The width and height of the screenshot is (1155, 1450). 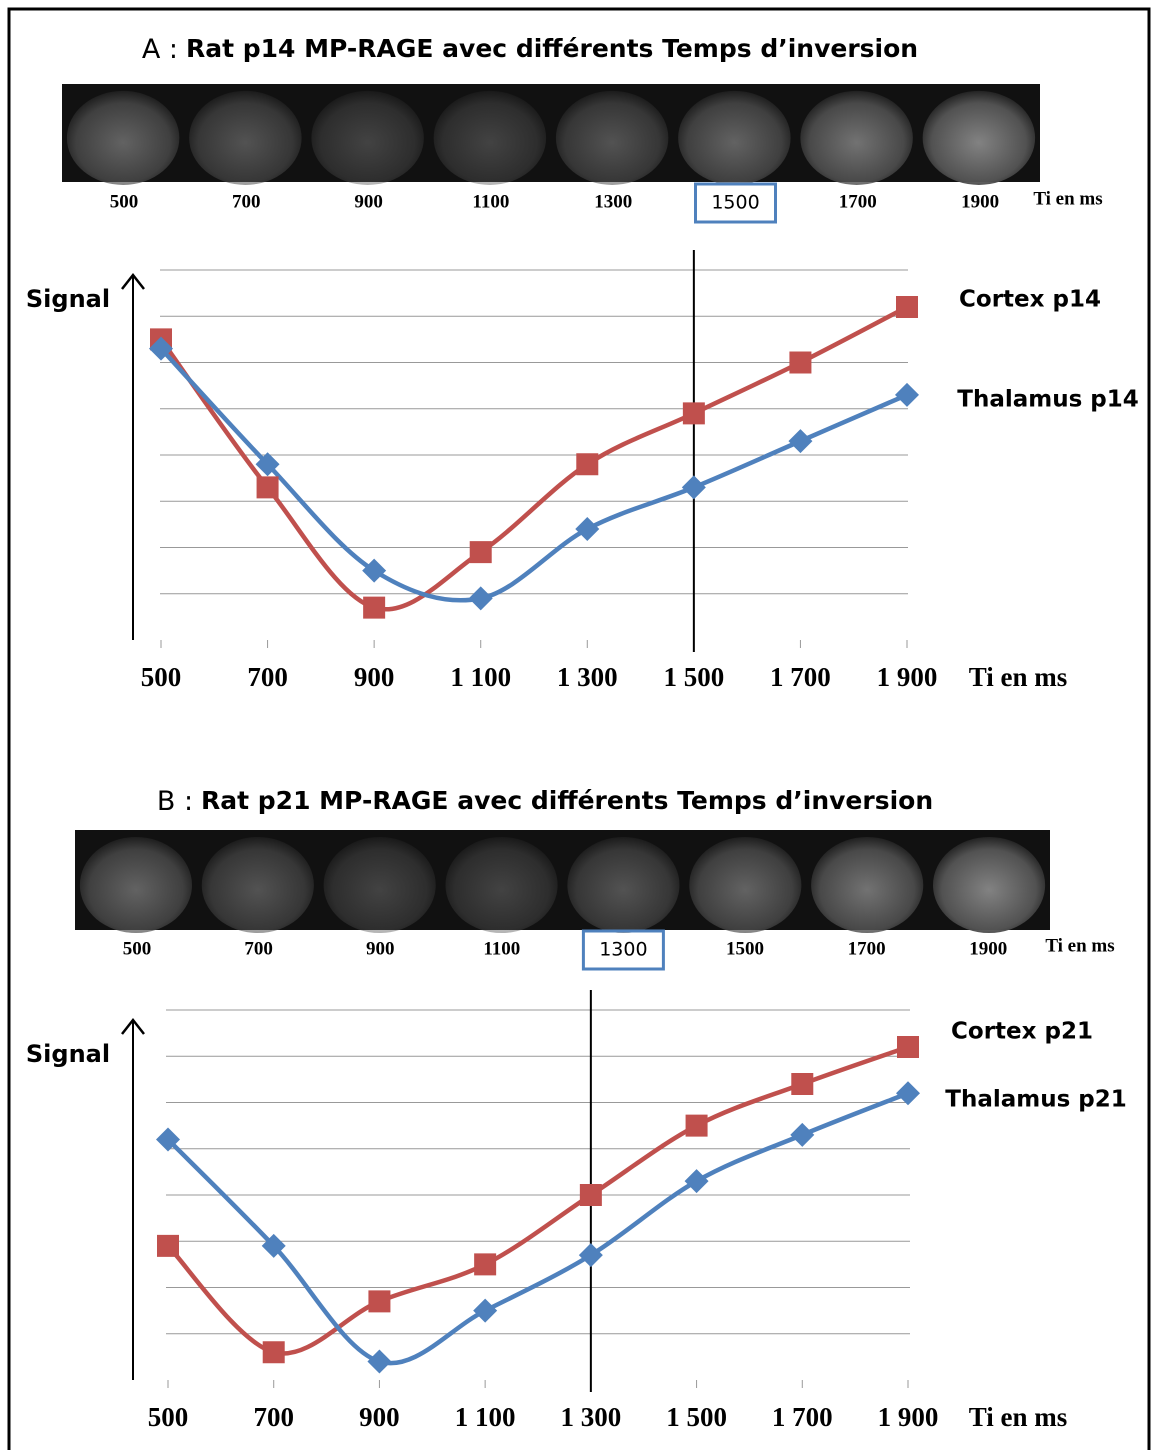 What do you see at coordinates (533, 475) in the screenshot?
I see `series-line` at bounding box center [533, 475].